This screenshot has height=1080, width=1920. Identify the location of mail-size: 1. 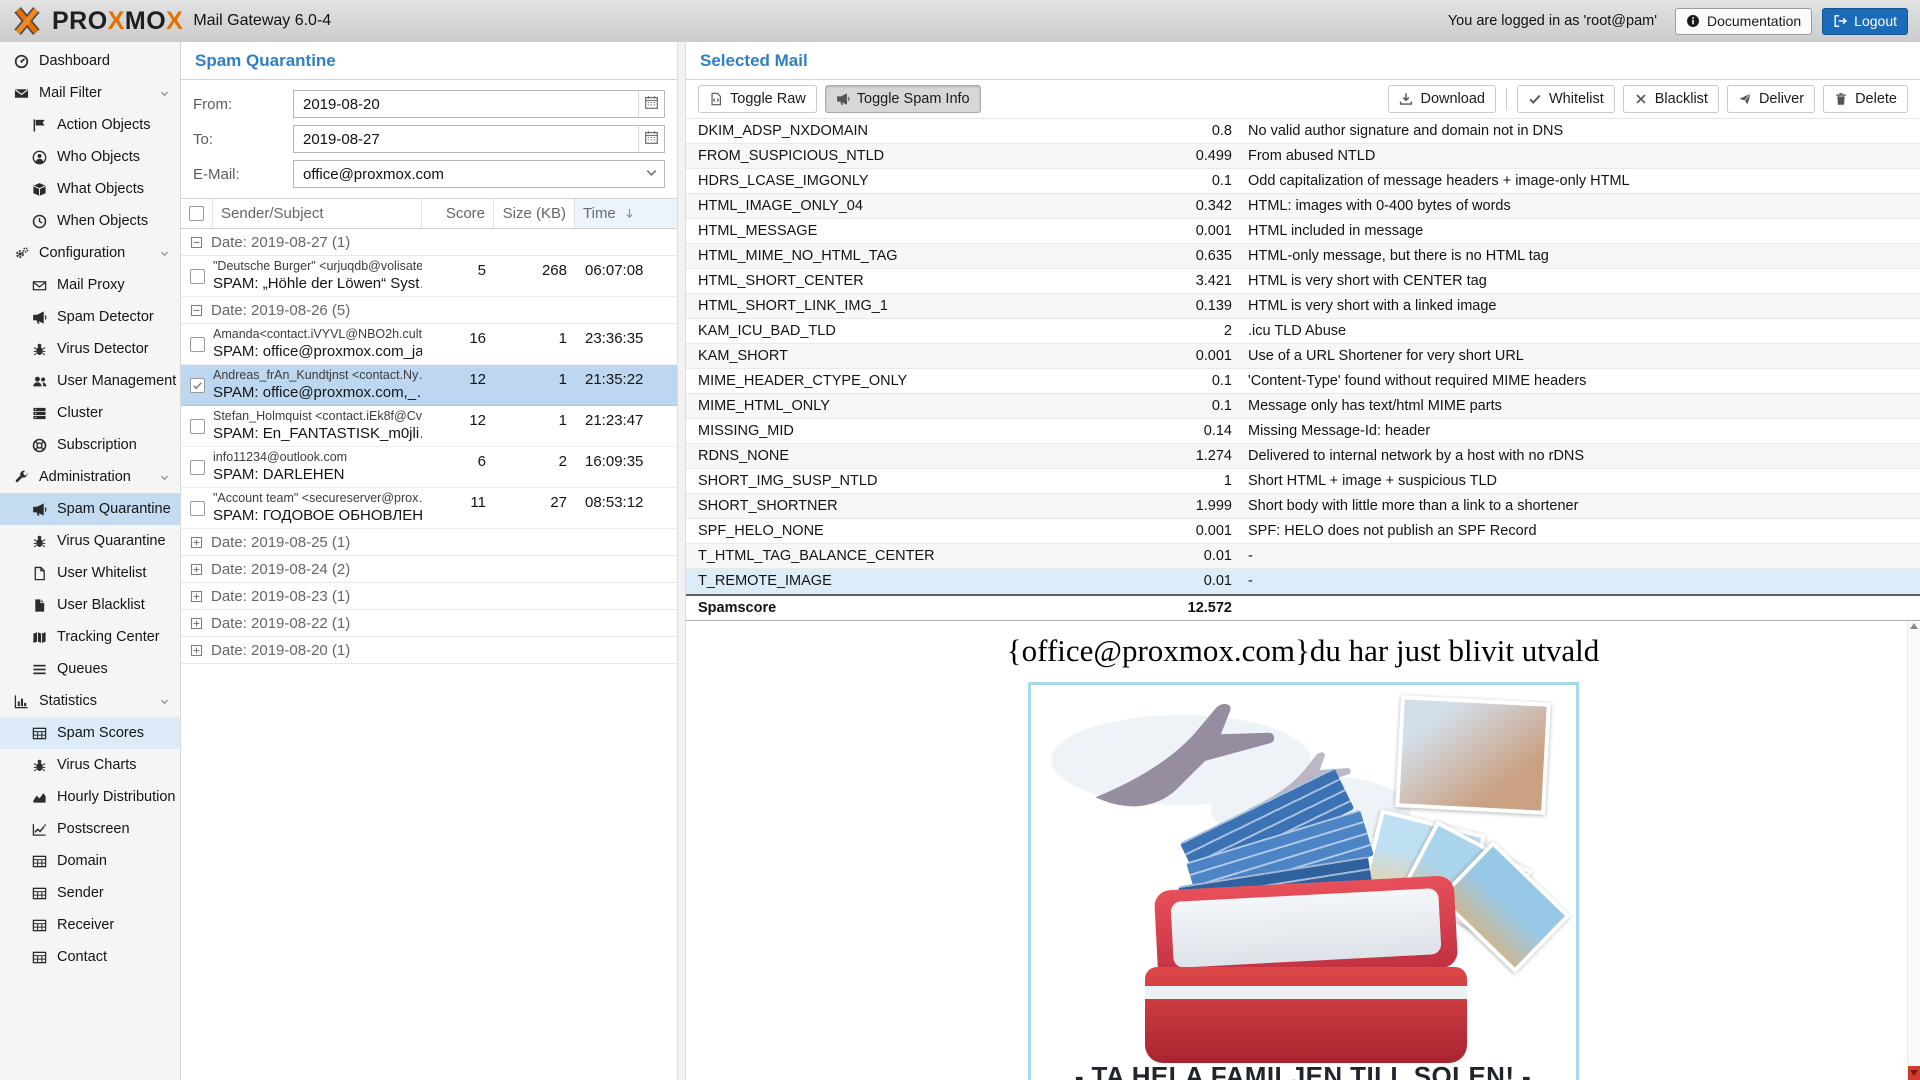
(562, 338).